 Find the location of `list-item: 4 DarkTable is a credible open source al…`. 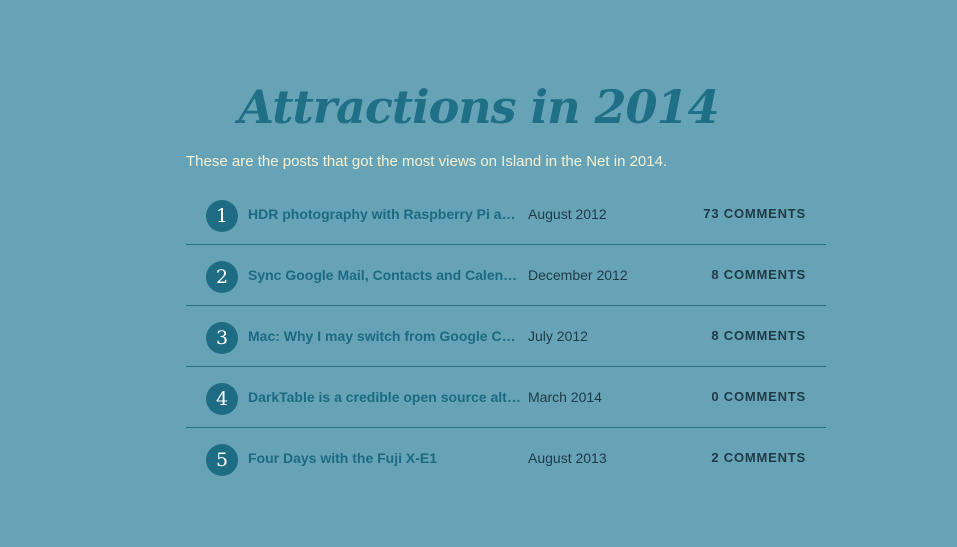

list-item: 4 DarkTable is a credible open source al… is located at coordinates (506, 397).